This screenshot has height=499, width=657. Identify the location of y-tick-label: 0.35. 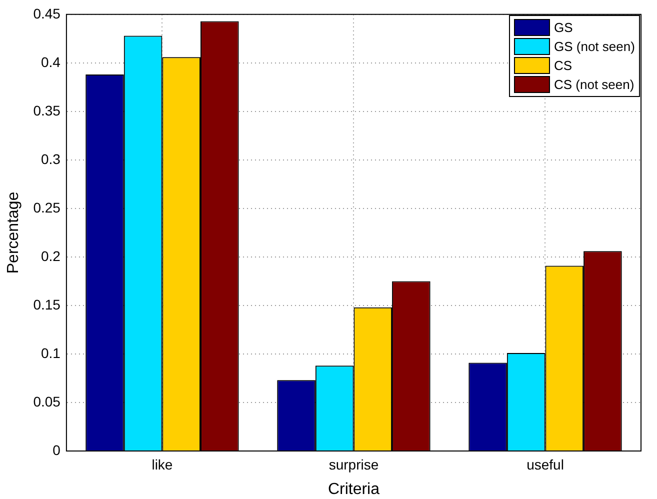
(47, 110).